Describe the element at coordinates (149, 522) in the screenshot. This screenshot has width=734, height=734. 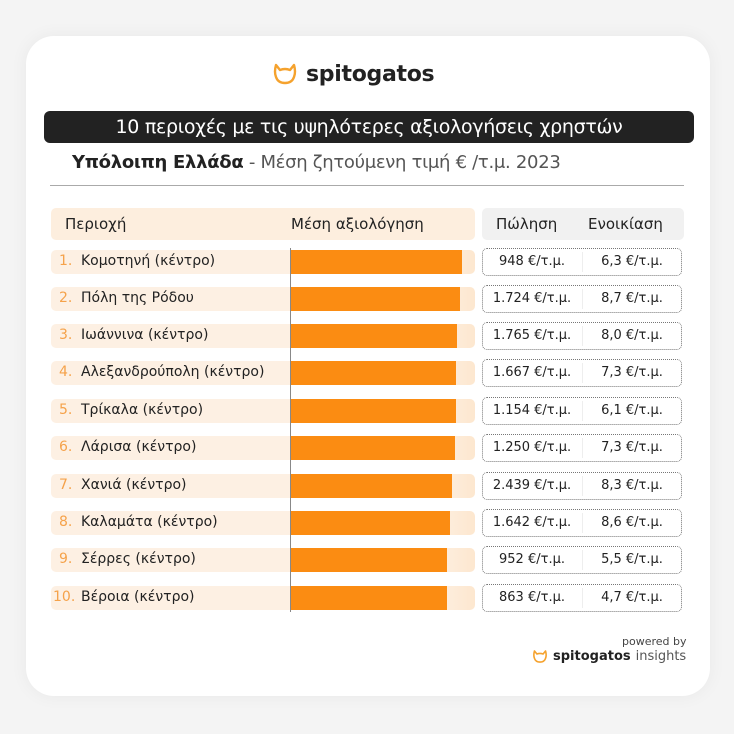
I see `area-name: Καλαμάτα (κέντρο)` at that location.